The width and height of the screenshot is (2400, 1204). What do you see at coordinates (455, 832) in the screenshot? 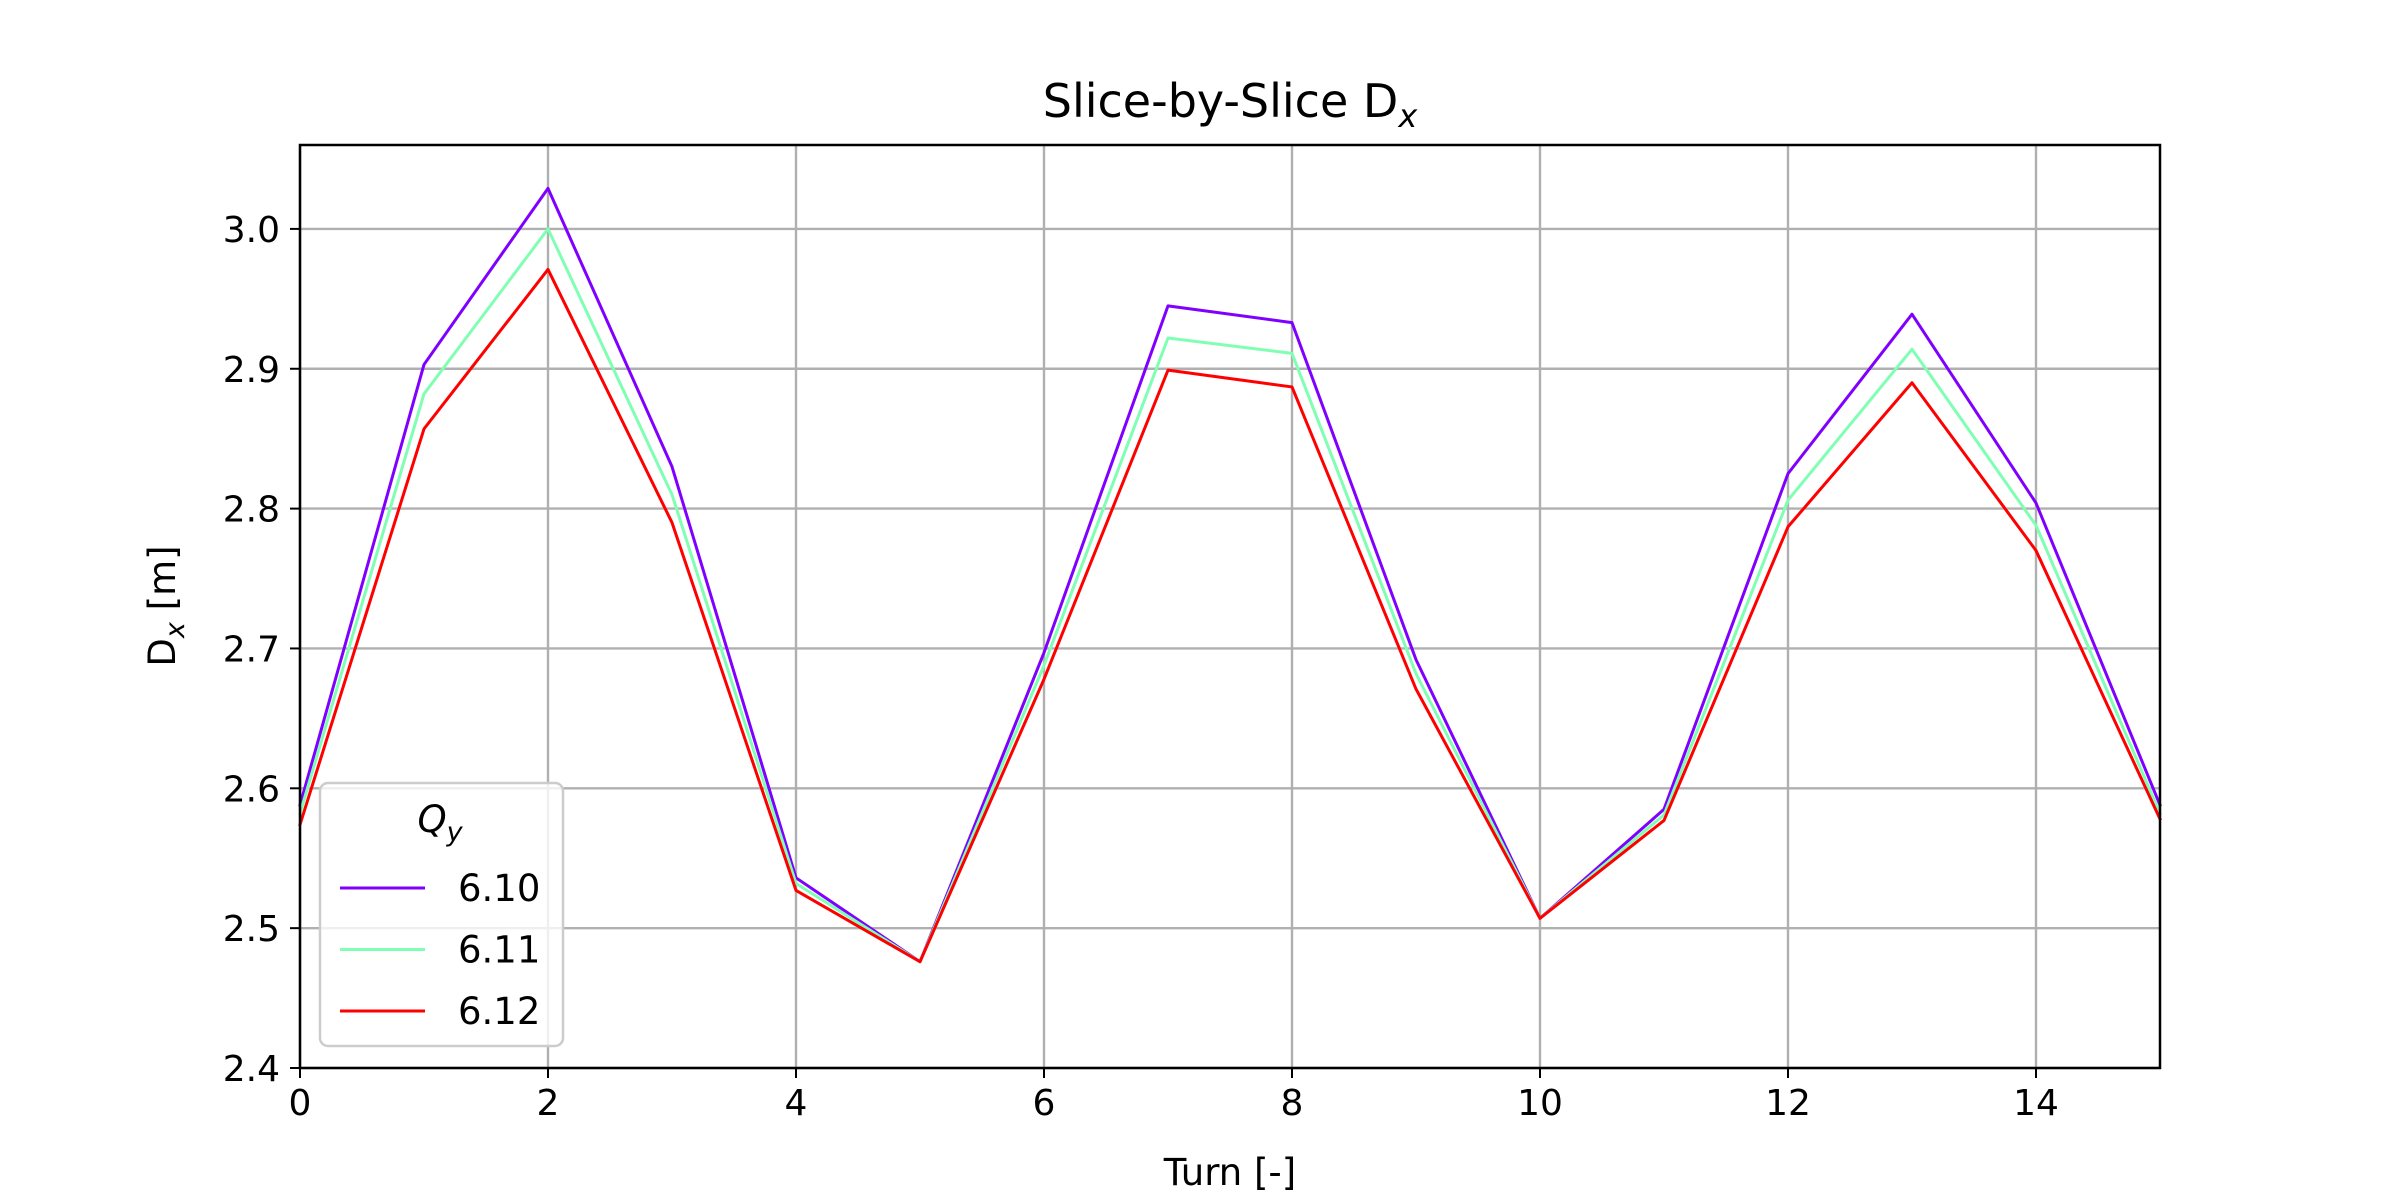
I see `legend-title-subscript: y` at bounding box center [455, 832].